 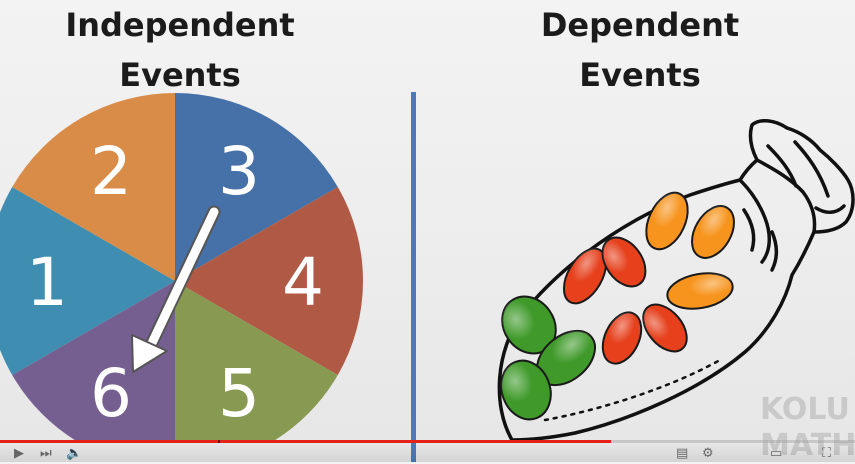 What do you see at coordinates (303, 282) in the screenshot?
I see `spinner-number-4: 4` at bounding box center [303, 282].